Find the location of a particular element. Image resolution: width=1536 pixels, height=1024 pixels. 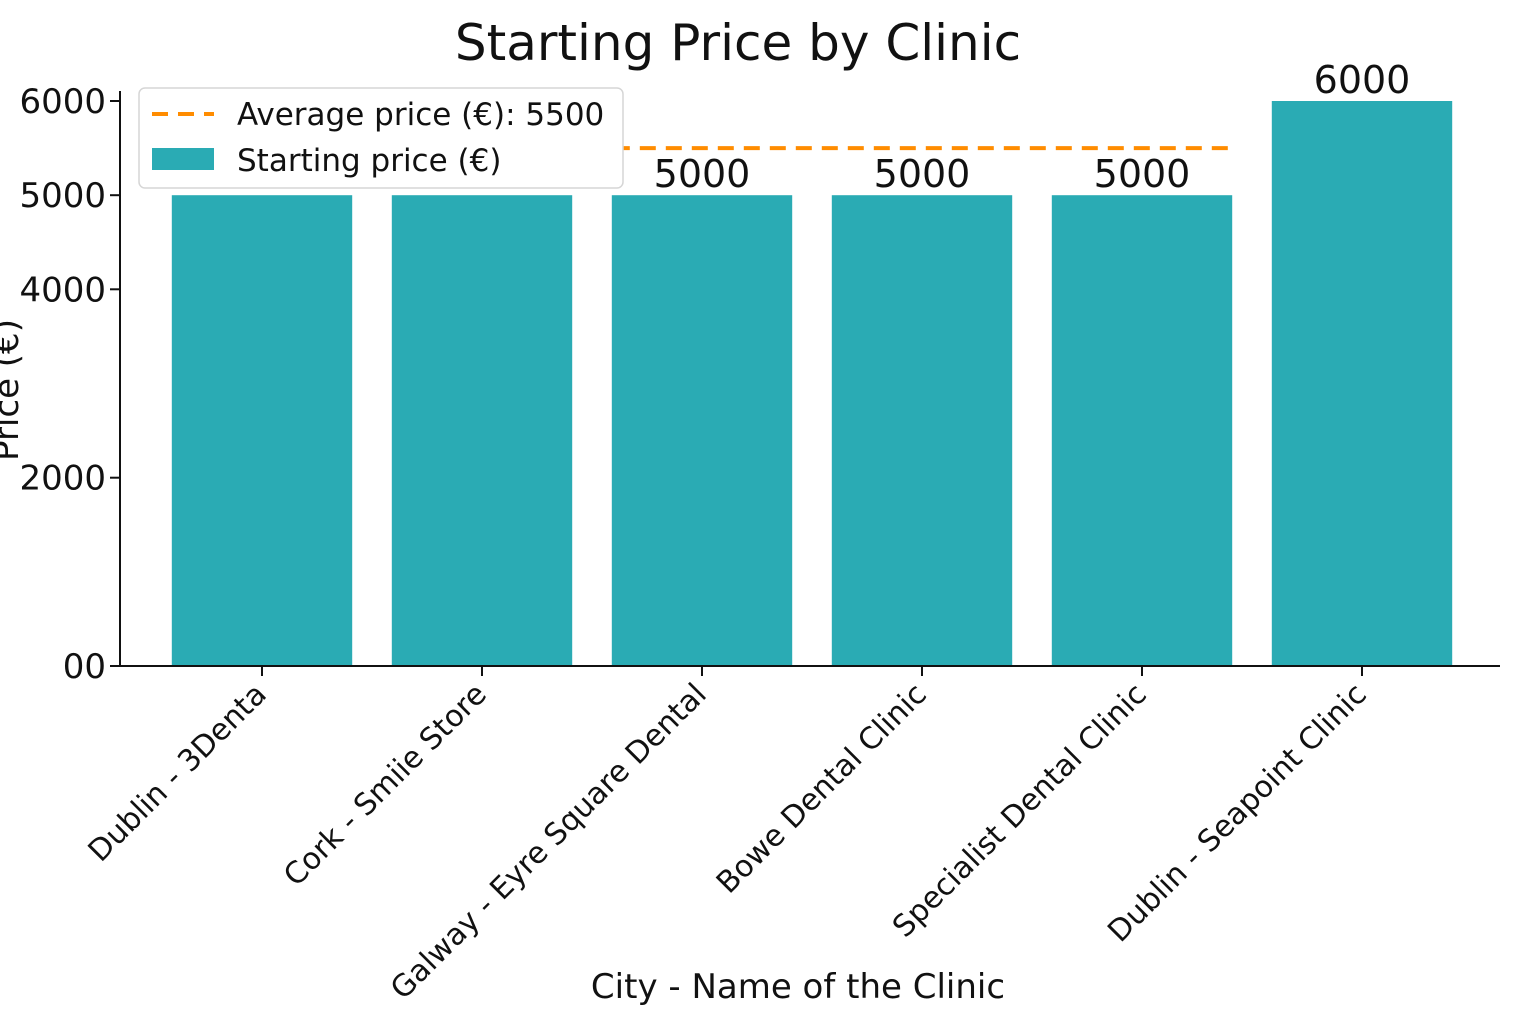

y-axis-ticks: 00 2000 4000 5000 6000 is located at coordinates (69, 384).